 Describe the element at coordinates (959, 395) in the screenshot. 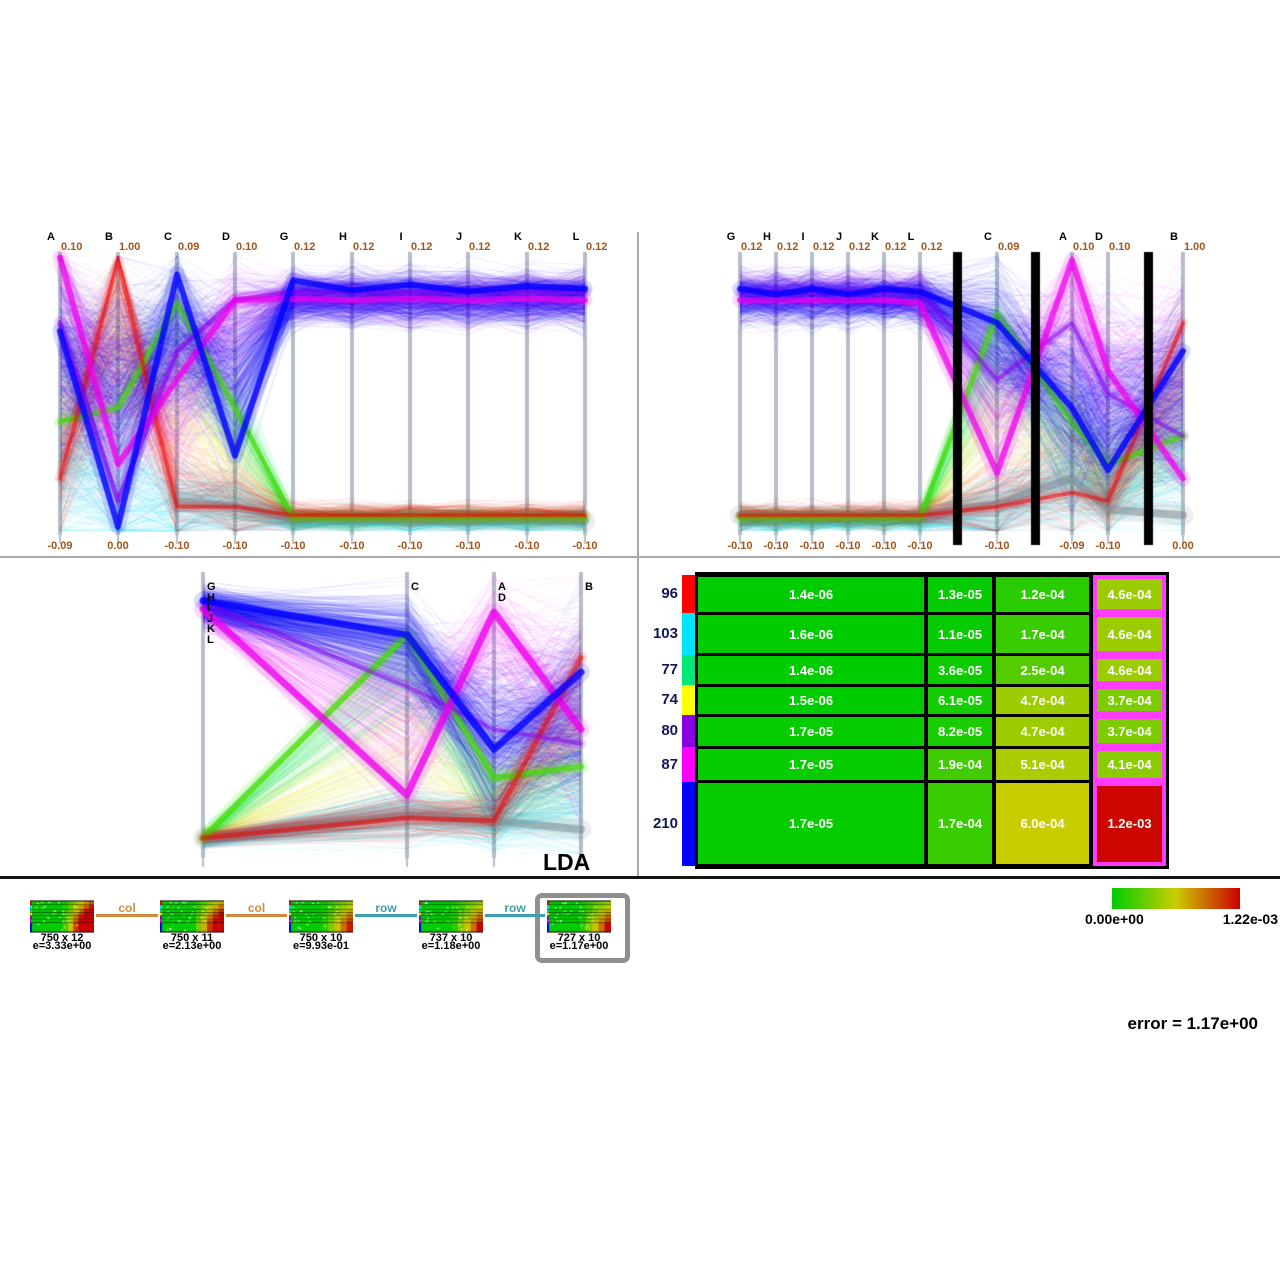

I see `parallel-coordinates-reordered` at that location.